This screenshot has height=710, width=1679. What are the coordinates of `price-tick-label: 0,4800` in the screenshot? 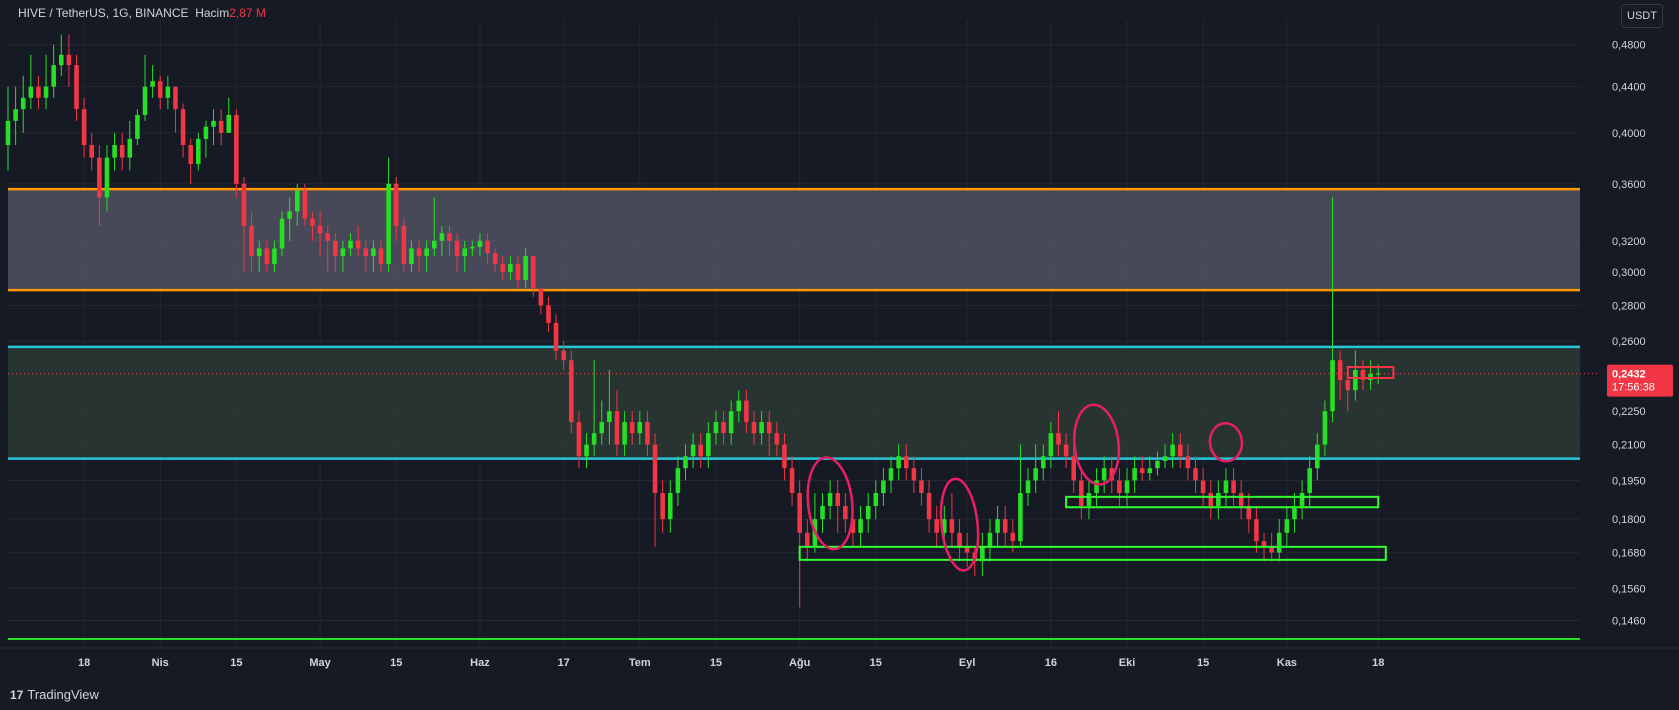 It's located at (1629, 46).